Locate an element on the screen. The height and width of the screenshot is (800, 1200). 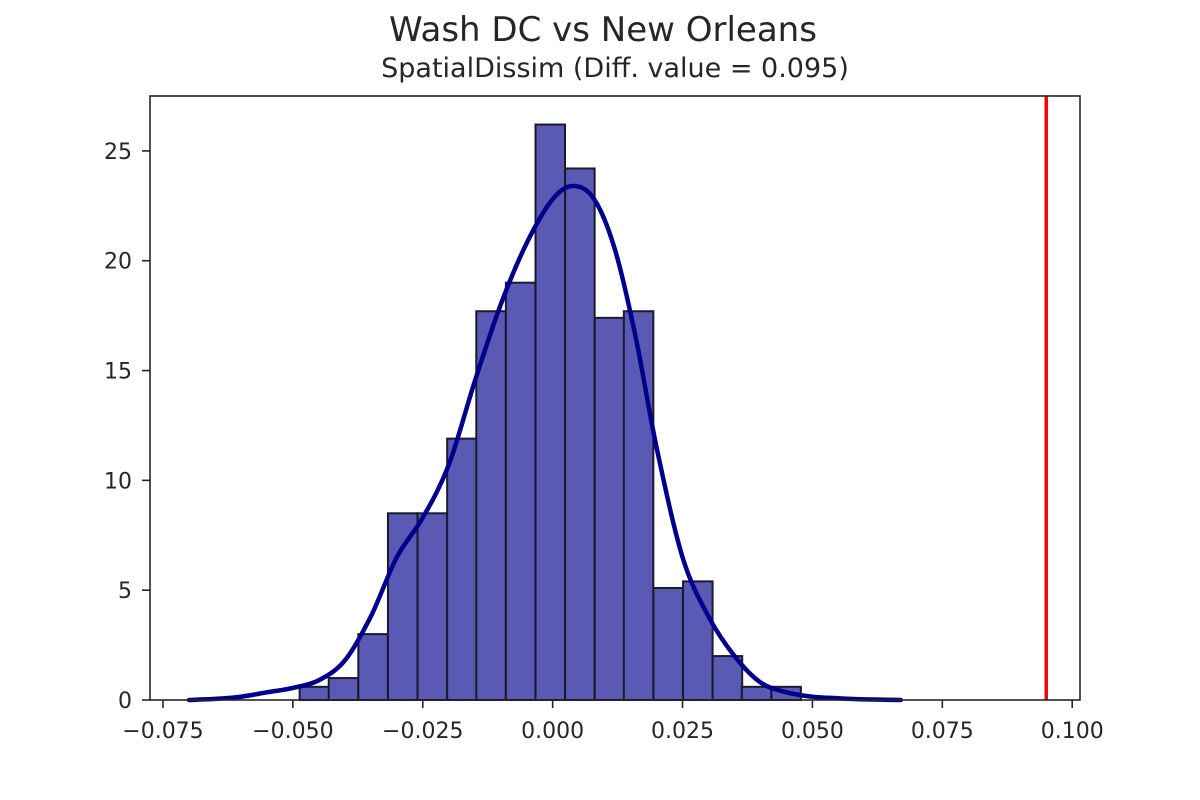
chart-title: Wash DC vs New Orleans is located at coordinates (603, 30).